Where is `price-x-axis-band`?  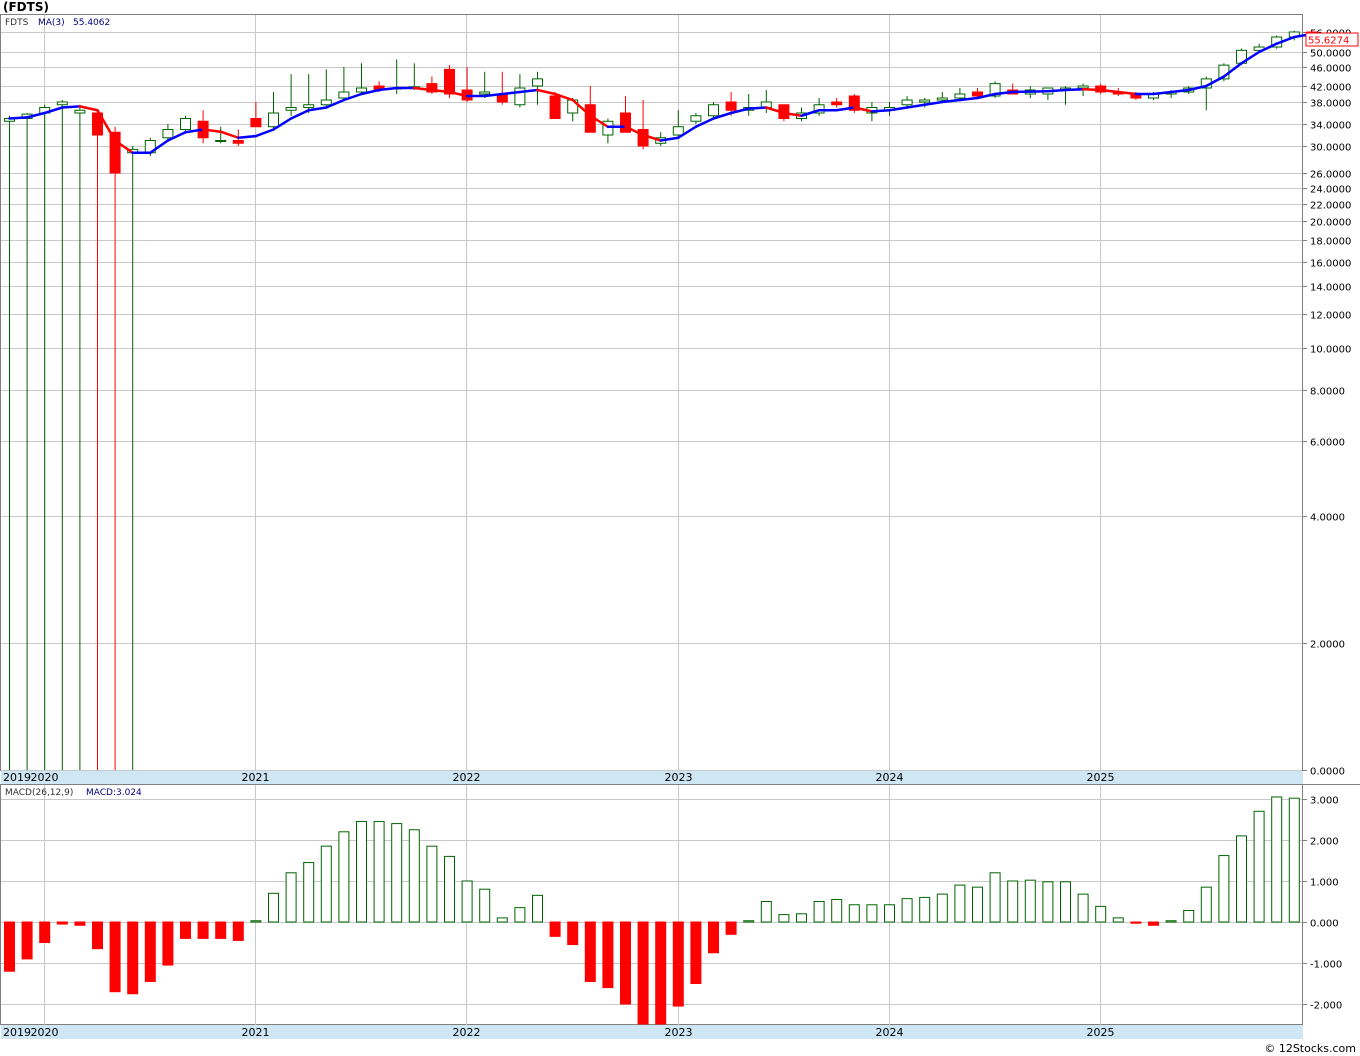 price-x-axis-band is located at coordinates (652, 777).